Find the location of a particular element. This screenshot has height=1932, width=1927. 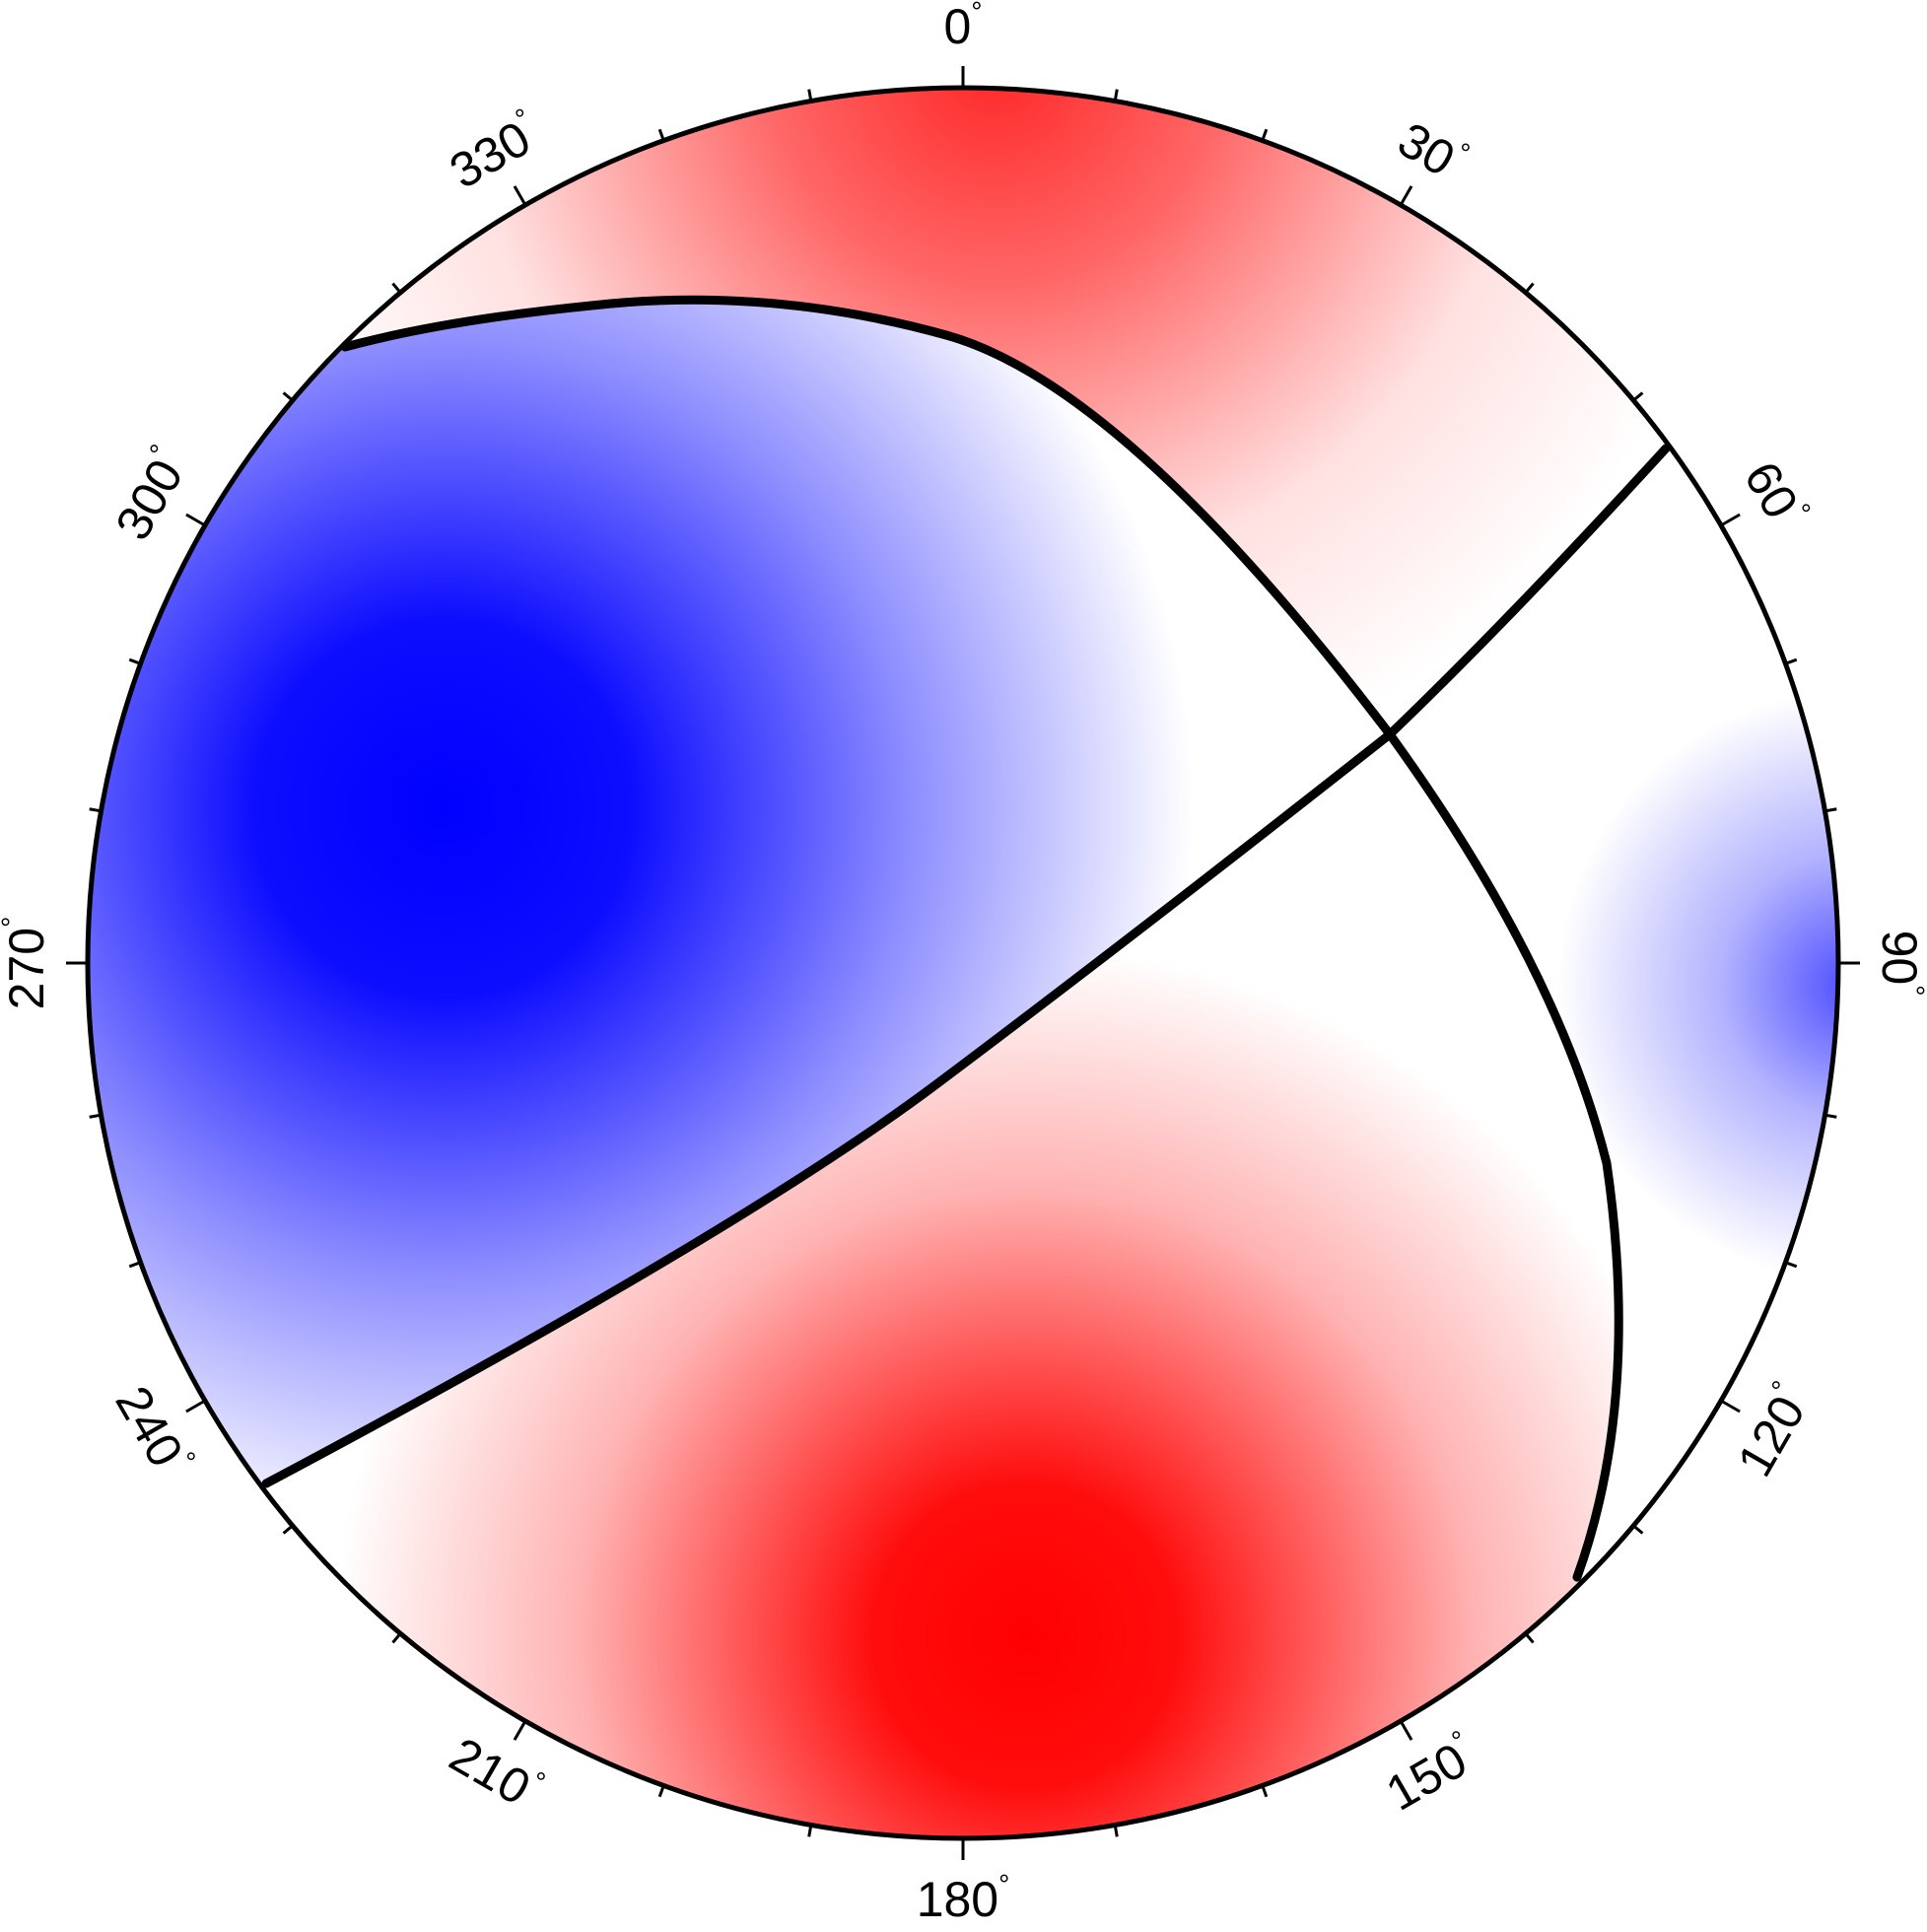

azimuth-label-330: 330° is located at coordinates (494, 151).